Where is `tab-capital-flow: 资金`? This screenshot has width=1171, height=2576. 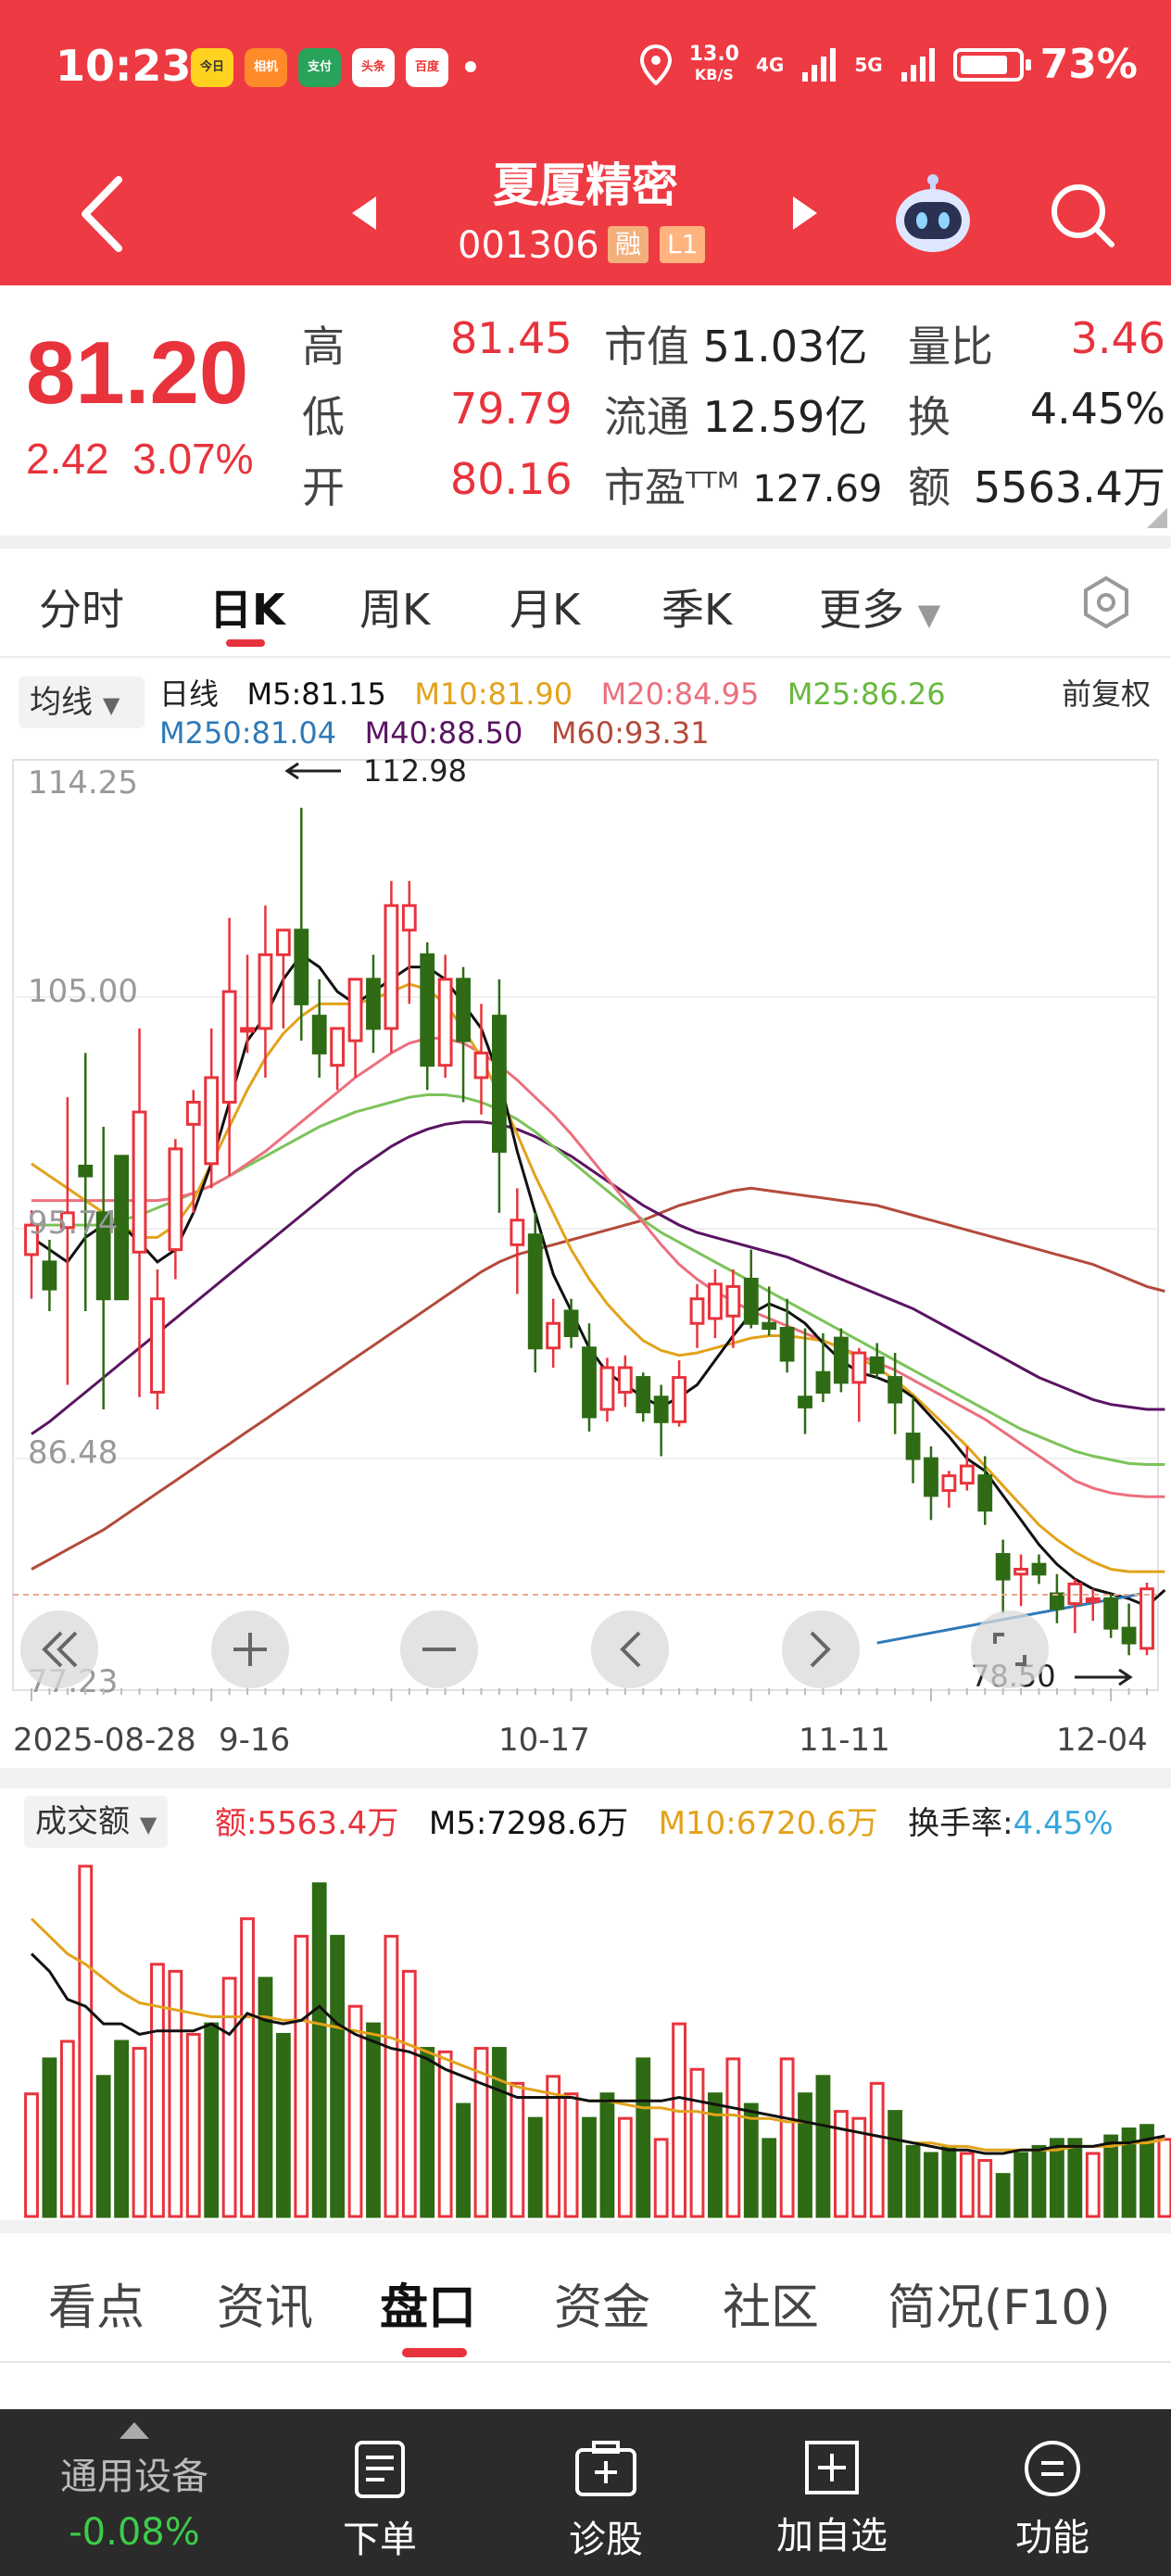
tab-capital-flow: 资金 is located at coordinates (603, 2308).